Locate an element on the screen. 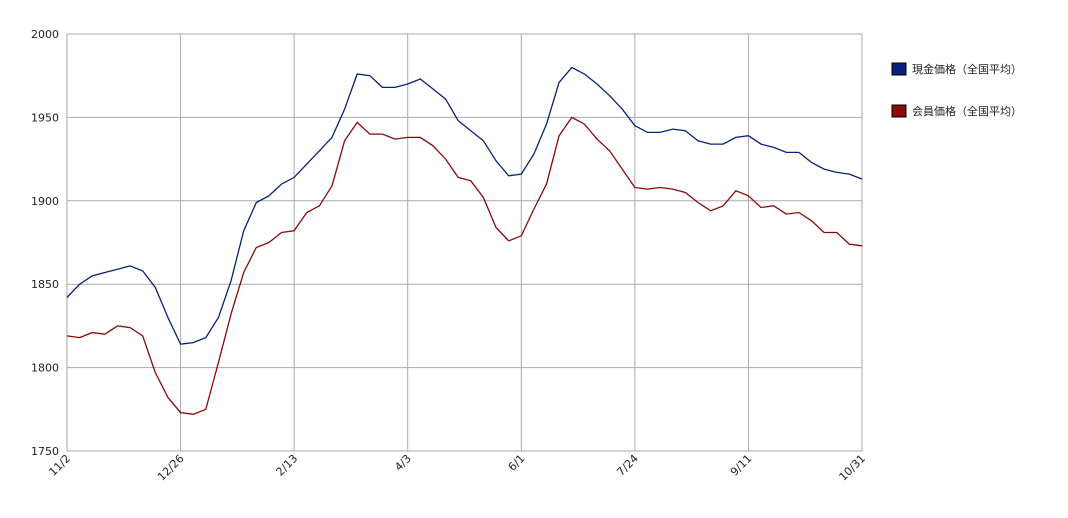 Image resolution: width=1068 pixels, height=518 pixels. legend-label: 現金価格（全国平均） is located at coordinates (967, 69).